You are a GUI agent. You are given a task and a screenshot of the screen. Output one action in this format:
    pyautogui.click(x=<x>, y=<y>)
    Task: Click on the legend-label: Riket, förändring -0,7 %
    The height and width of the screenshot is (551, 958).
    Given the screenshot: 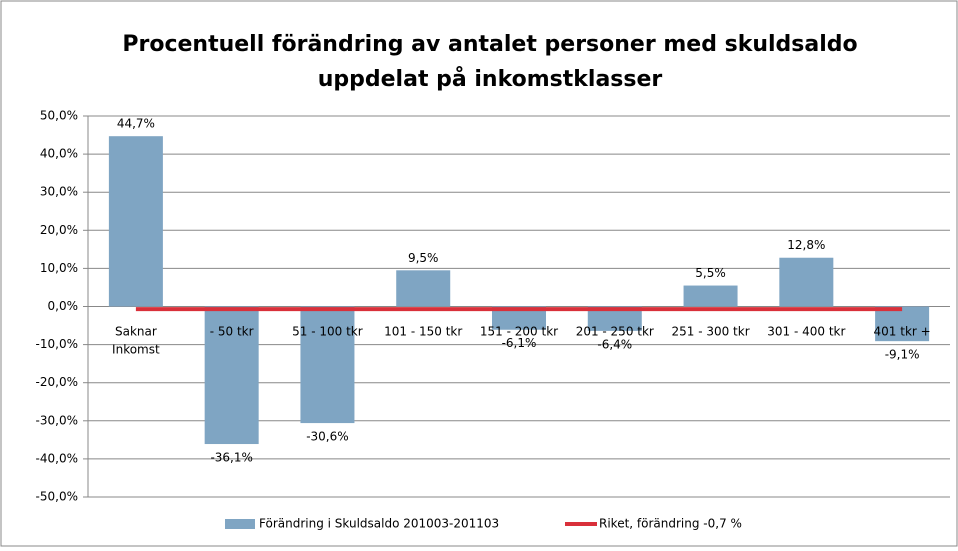 What is the action you would take?
    pyautogui.click(x=670, y=524)
    